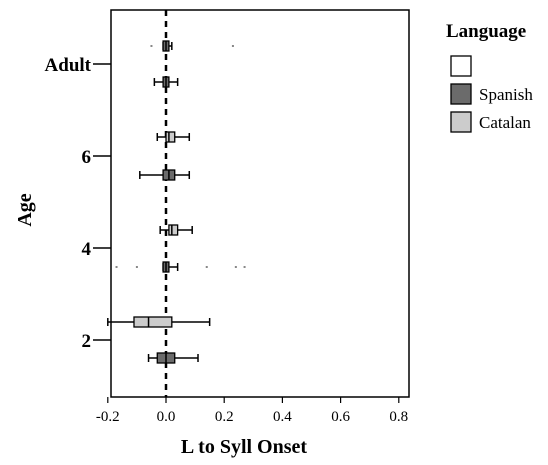  I want to click on box-group-adult-catalan, so click(192, 46).